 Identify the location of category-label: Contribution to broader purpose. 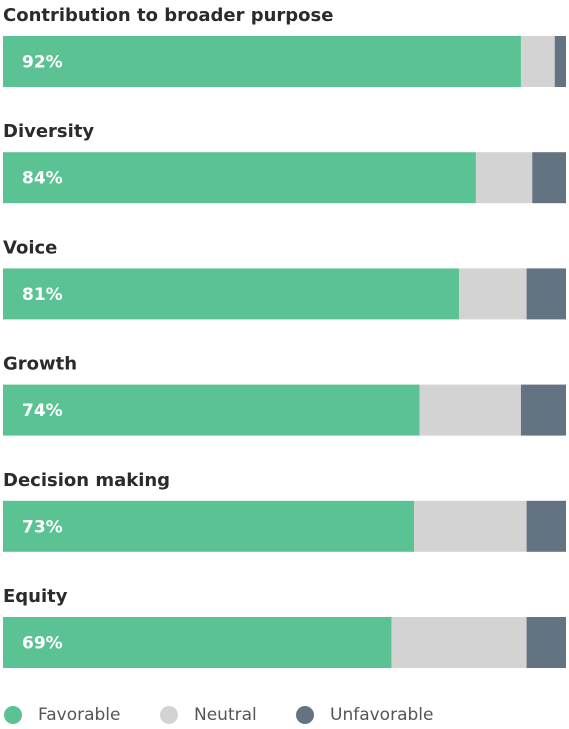
(168, 15).